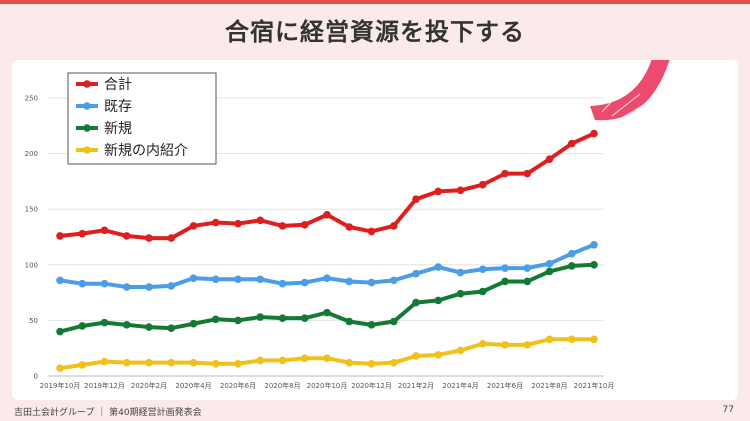  Describe the element at coordinates (375, 32) in the screenshot. I see `slide-title: 合宿に経営資源を投下する` at that location.